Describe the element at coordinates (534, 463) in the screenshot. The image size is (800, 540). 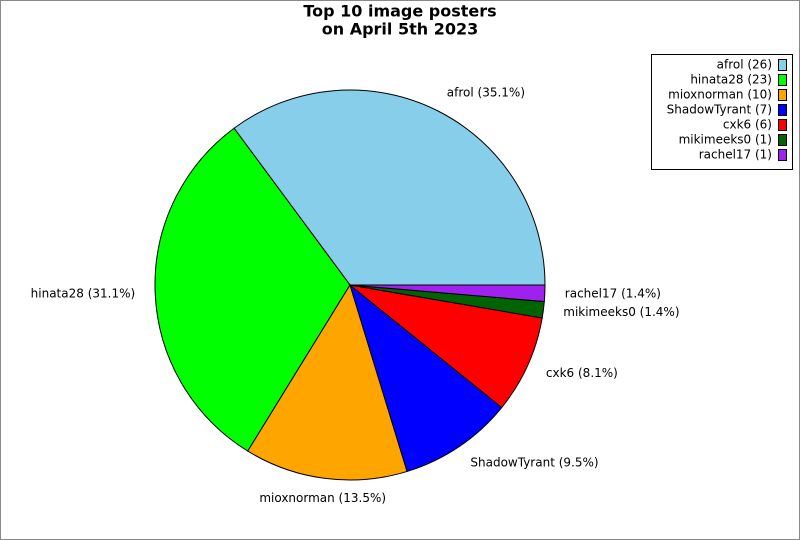
I see `slice-label: ShadowTyrant (9.5%)` at that location.